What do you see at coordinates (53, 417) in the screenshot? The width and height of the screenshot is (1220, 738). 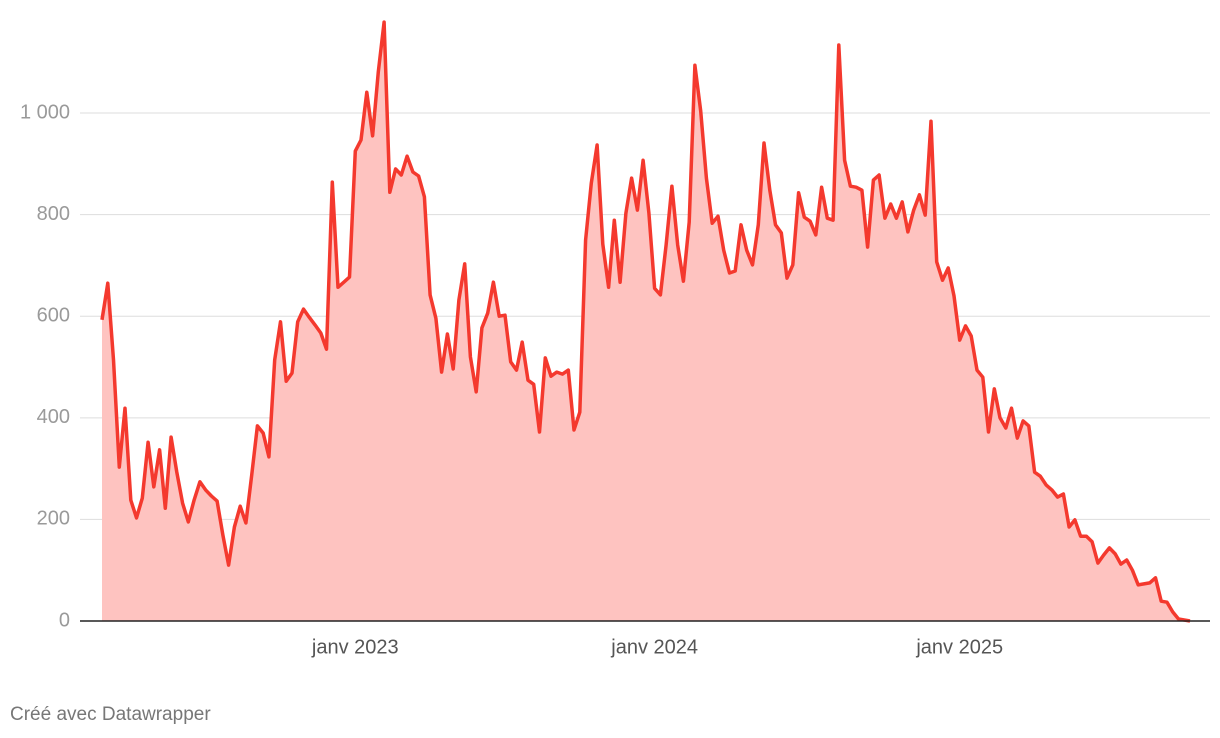 I see `y-tick-label: 400` at bounding box center [53, 417].